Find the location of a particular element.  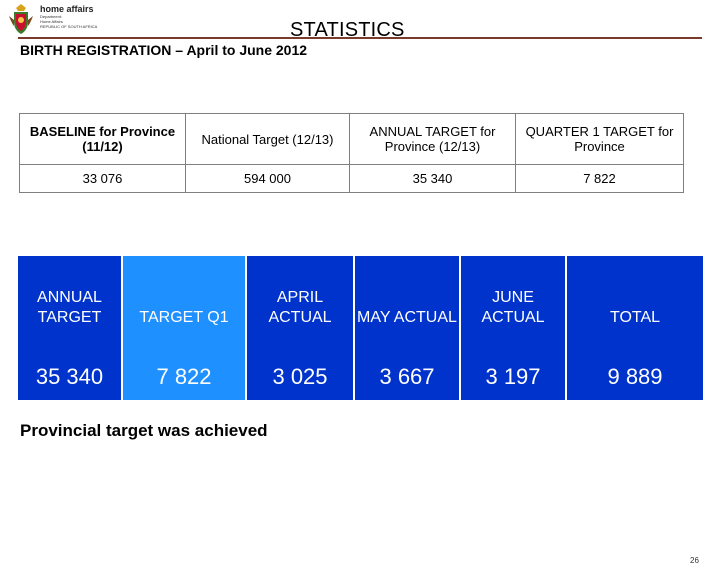

value-cell-quarter1-target: 7 822 is located at coordinates (599, 178).